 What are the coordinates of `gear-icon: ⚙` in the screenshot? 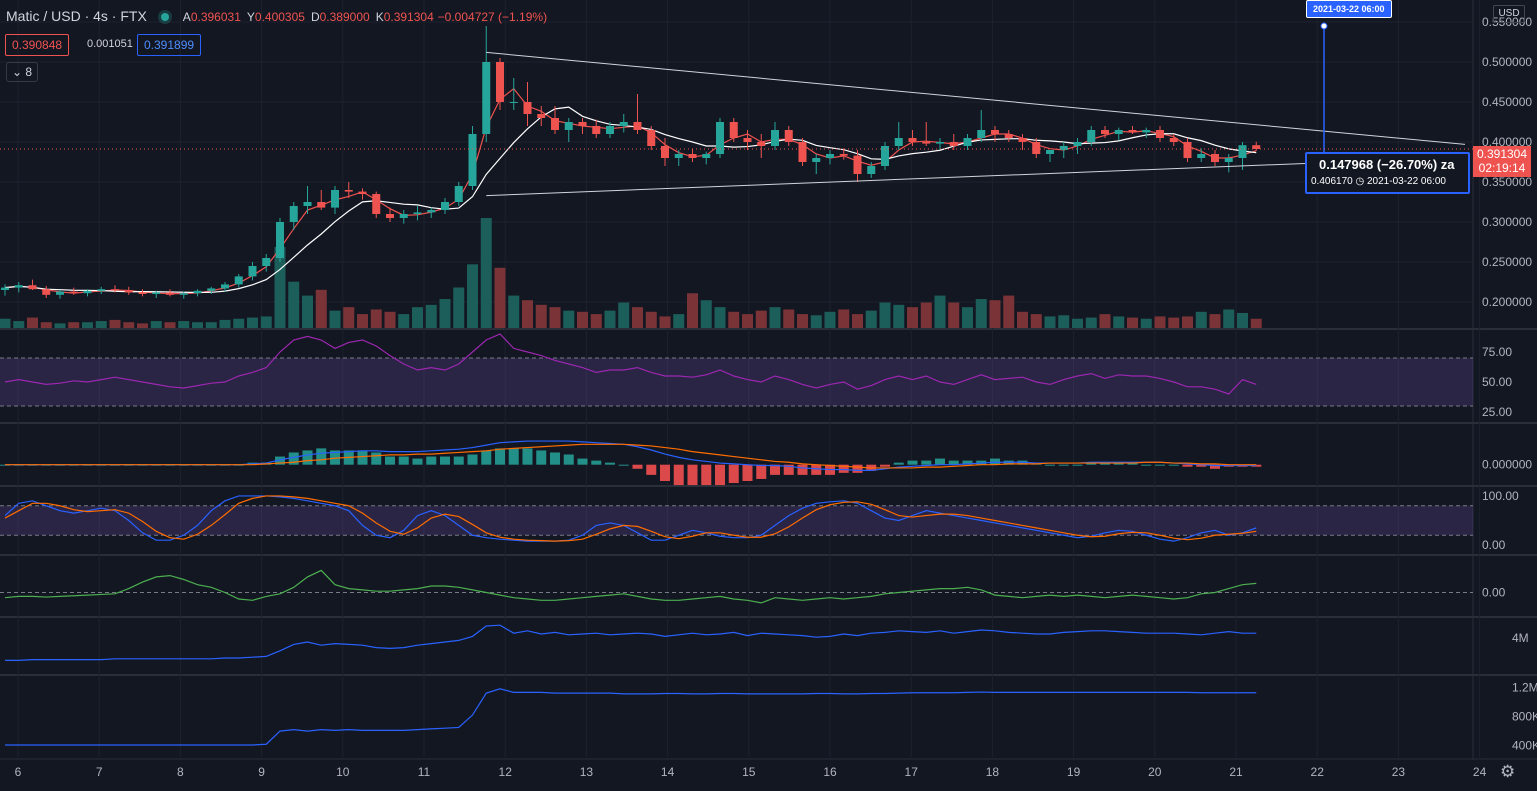 It's located at (1508, 771).